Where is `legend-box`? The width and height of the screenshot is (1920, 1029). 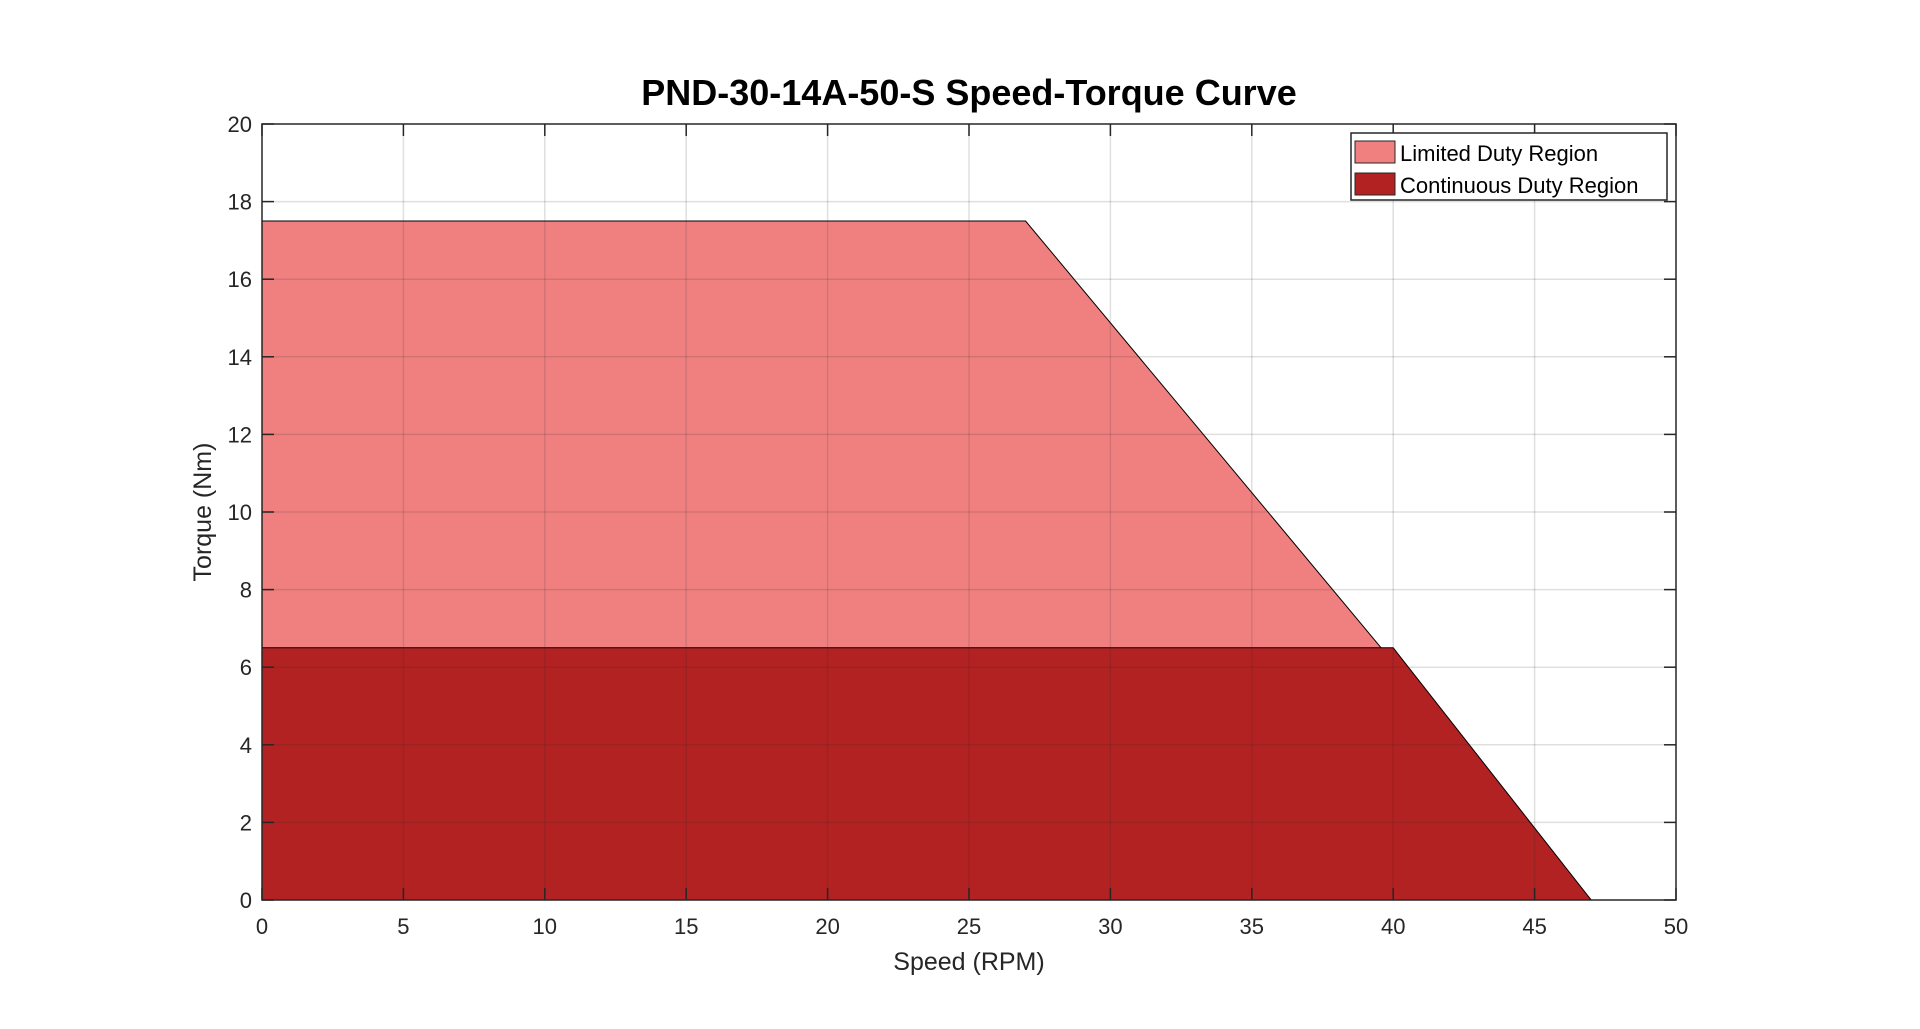 legend-box is located at coordinates (1509, 166).